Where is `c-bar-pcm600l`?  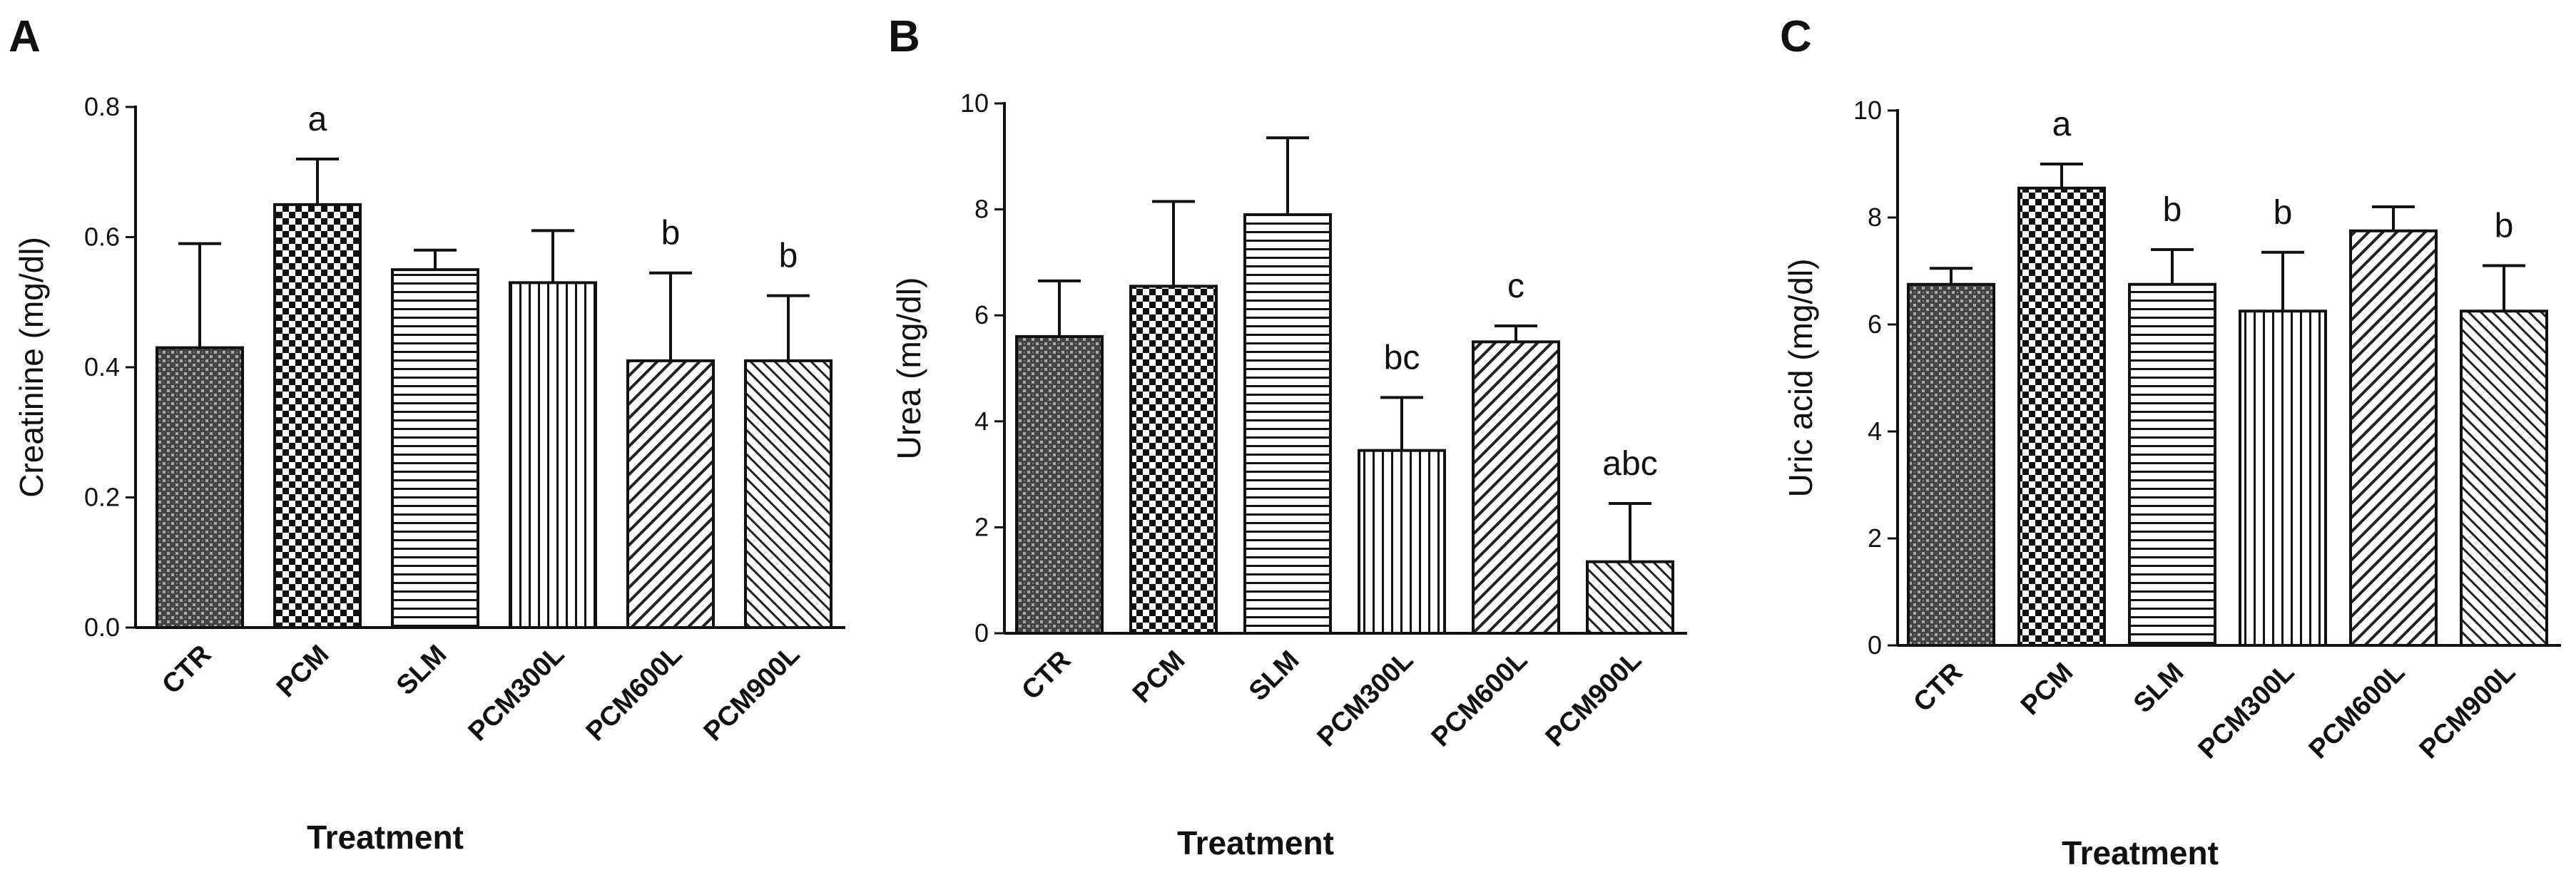 c-bar-pcm600l is located at coordinates (2393, 438).